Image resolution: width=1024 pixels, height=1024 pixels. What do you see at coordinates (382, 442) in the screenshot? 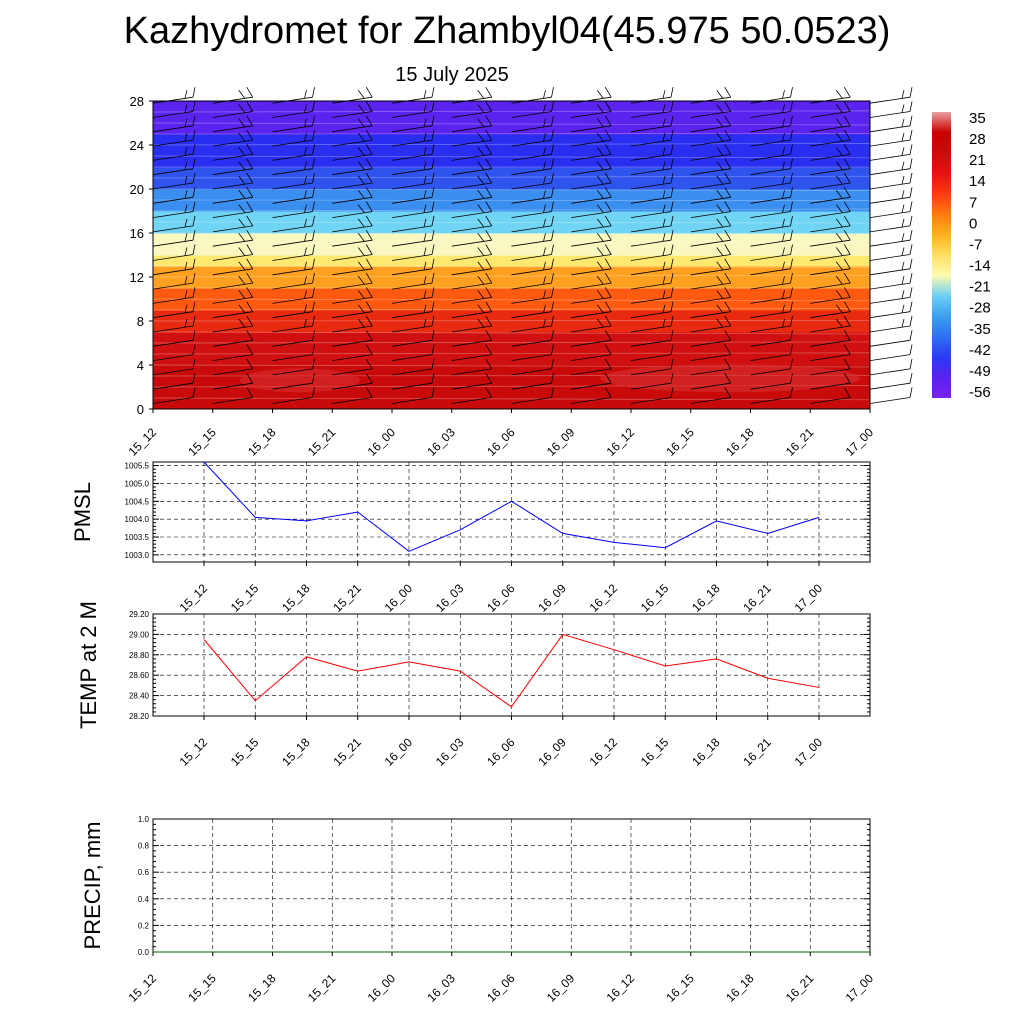
I see `x-tick-label: 16_00` at bounding box center [382, 442].